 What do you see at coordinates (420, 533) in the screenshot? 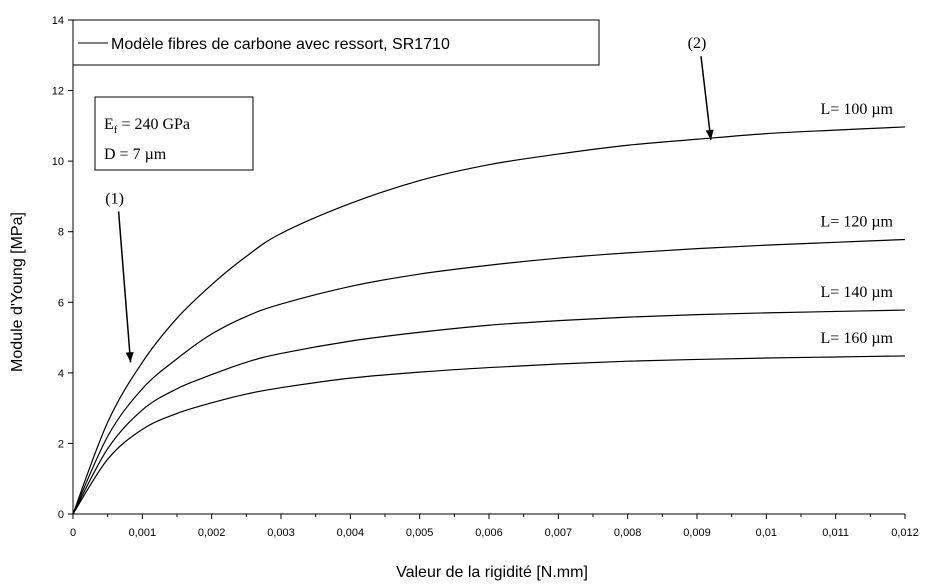
I see `x-tick-label: 0,005` at bounding box center [420, 533].